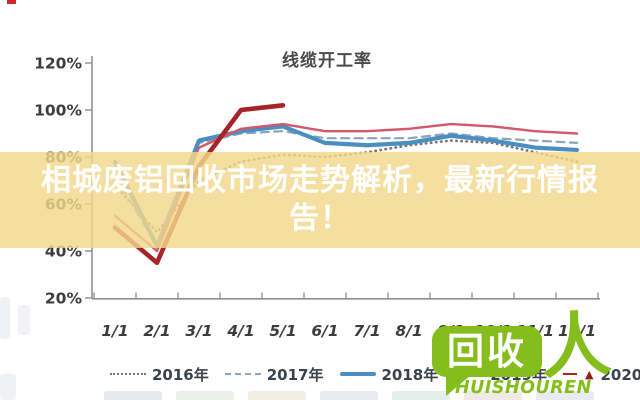  What do you see at coordinates (366, 331) in the screenshot?
I see `x-tick-label: 7/1` at bounding box center [366, 331].